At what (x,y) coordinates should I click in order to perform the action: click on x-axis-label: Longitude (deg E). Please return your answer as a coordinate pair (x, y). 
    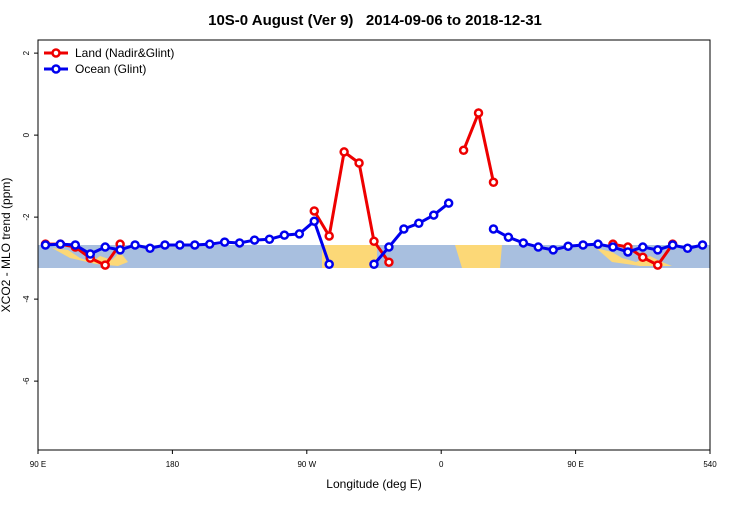
    Looking at the image, I should click on (373, 484).